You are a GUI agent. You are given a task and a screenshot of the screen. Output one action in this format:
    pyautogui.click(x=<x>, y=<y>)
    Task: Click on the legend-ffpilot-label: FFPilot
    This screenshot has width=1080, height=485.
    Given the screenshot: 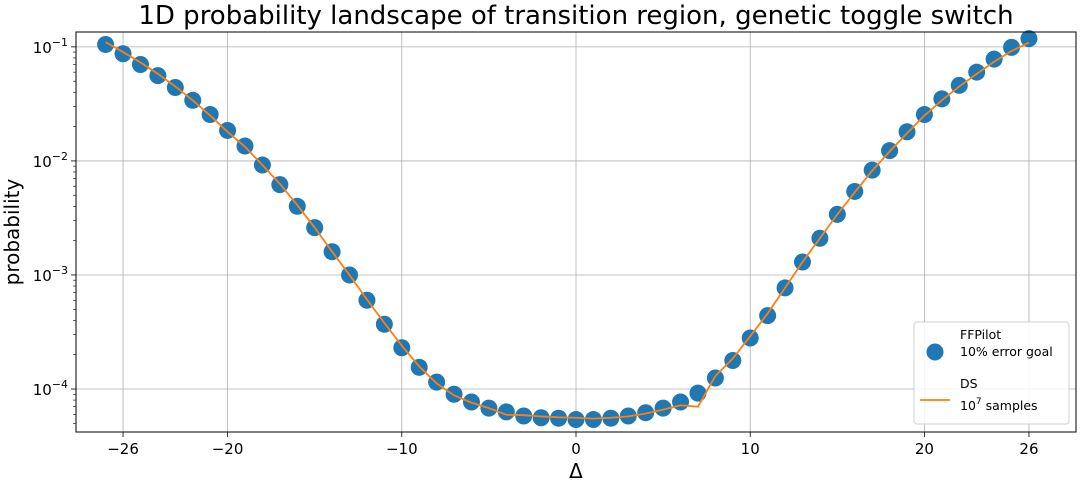 What is the action you would take?
    pyautogui.click(x=980, y=334)
    